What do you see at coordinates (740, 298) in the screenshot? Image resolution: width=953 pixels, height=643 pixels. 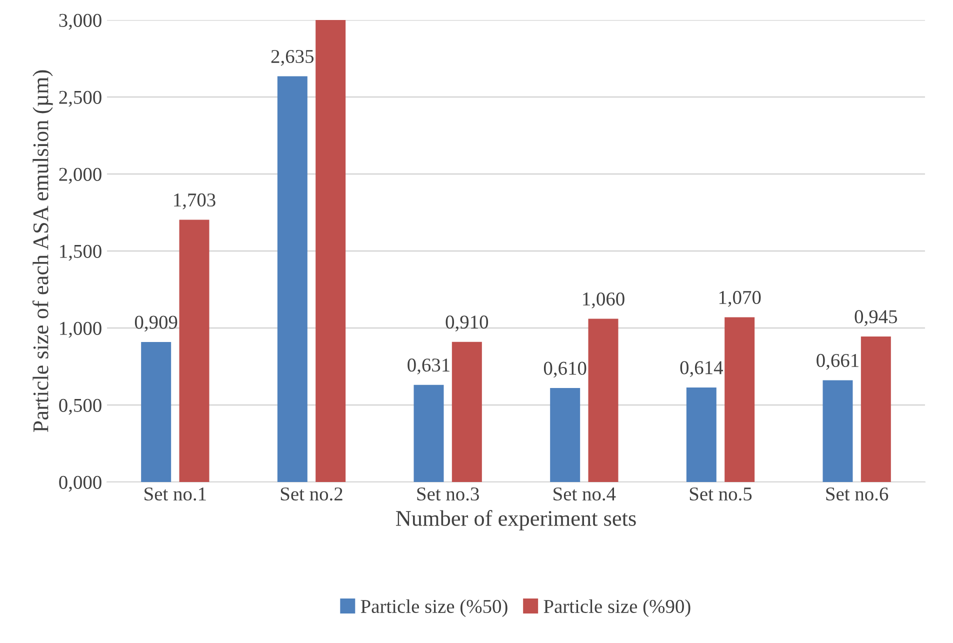 I see `data-label: 1,070` at bounding box center [740, 298].